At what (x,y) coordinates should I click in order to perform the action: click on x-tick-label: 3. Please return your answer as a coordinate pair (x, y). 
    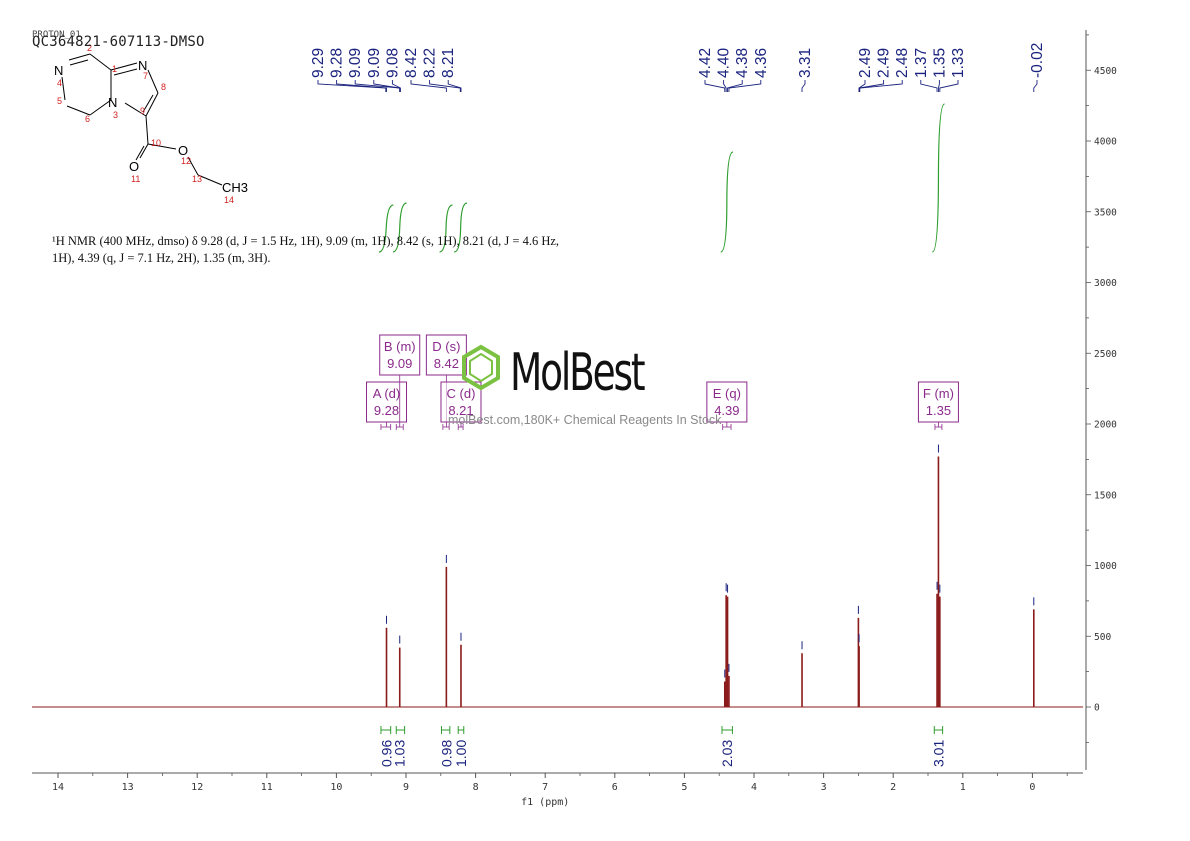
    Looking at the image, I should click on (824, 787).